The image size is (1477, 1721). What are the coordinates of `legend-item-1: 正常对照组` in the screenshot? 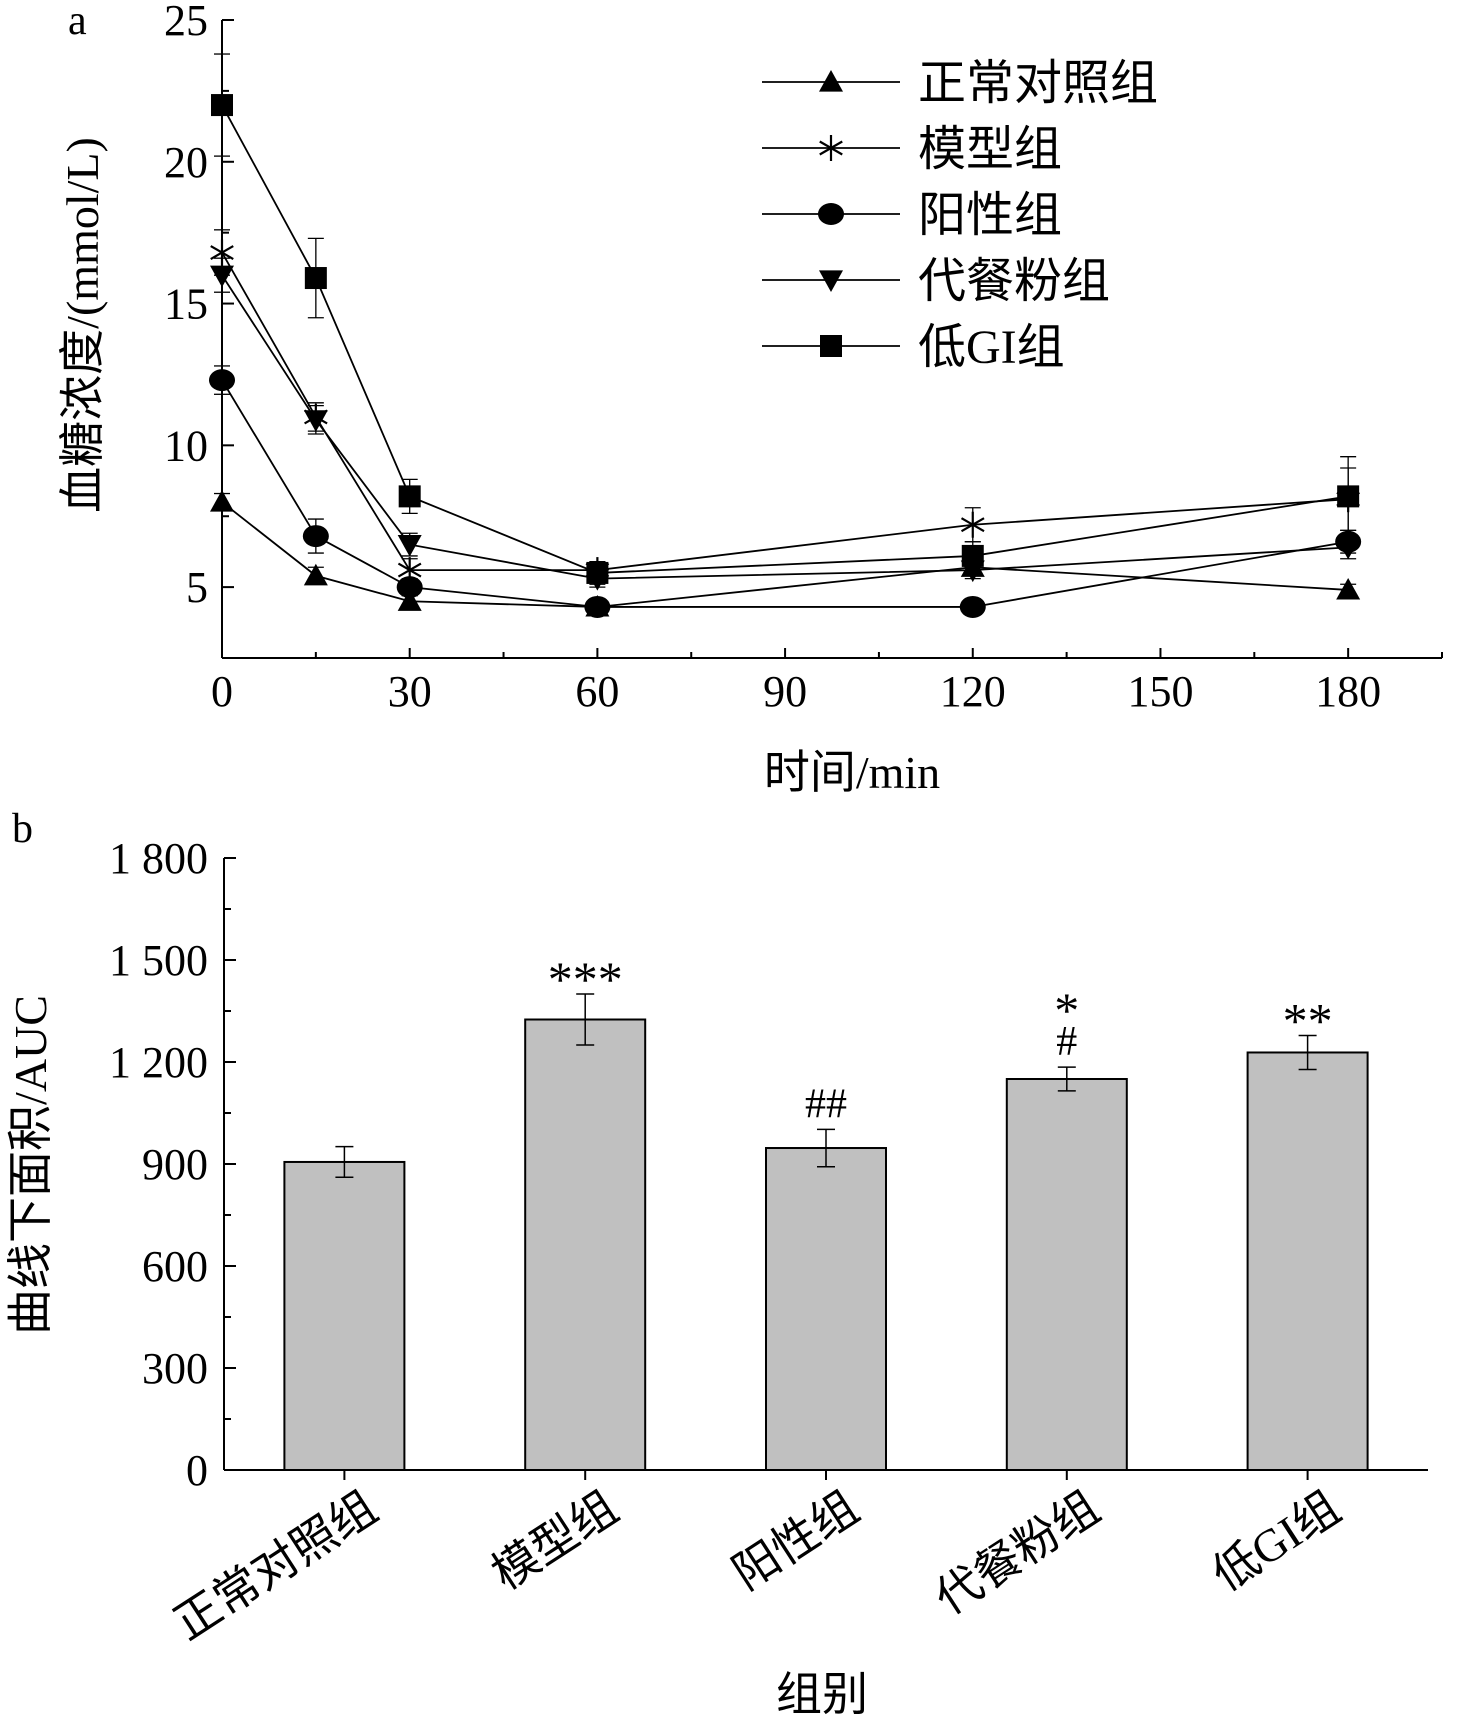 It's located at (960, 83).